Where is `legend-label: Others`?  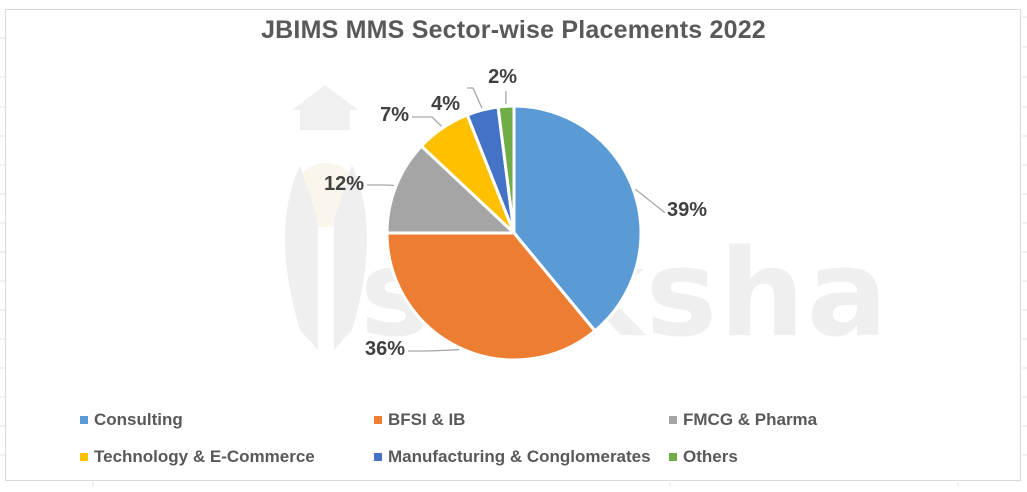
legend-label: Others is located at coordinates (710, 456).